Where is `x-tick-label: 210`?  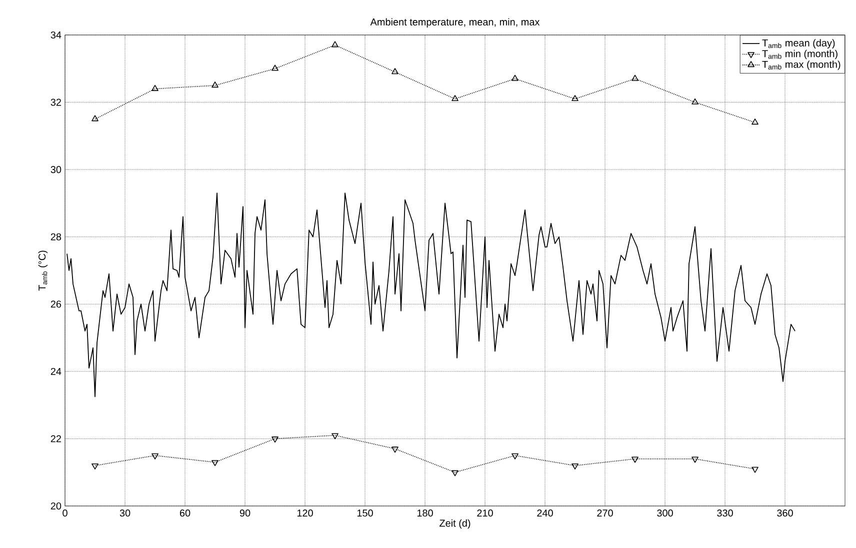
x-tick-label: 210 is located at coordinates (485, 513).